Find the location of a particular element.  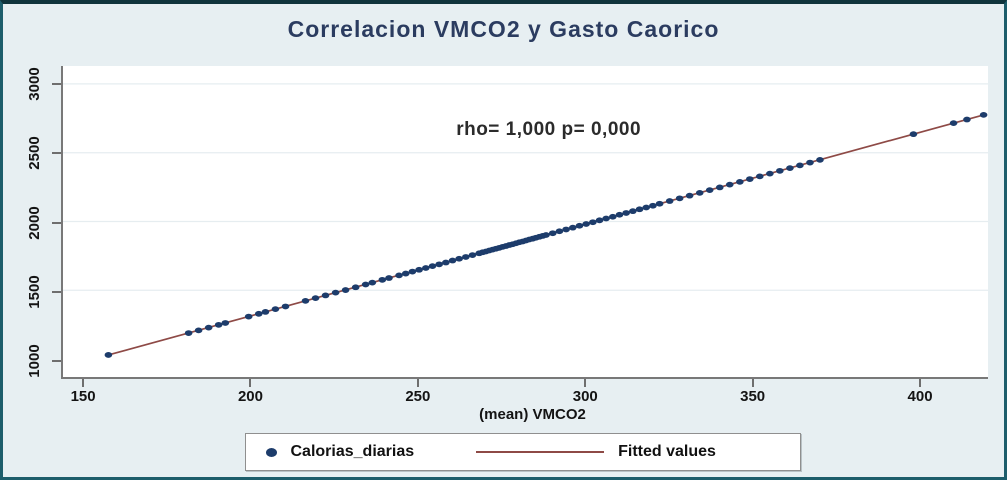

x-tick-label: 150 is located at coordinates (83, 396).